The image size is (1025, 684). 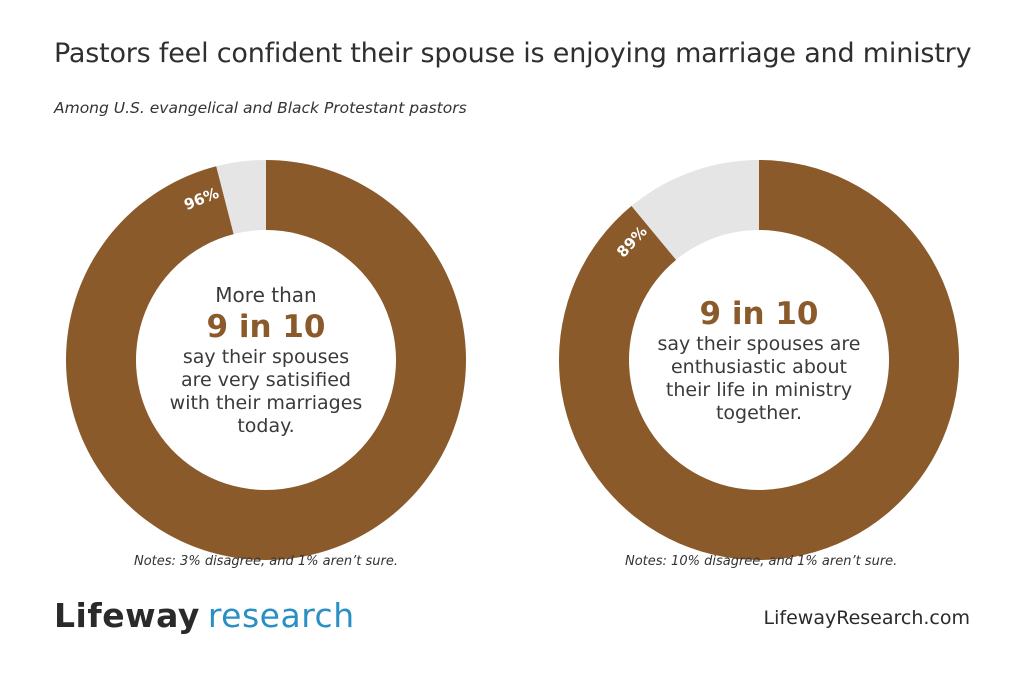 What do you see at coordinates (266, 356) in the screenshot?
I see `center-desc-line: say their spouses` at bounding box center [266, 356].